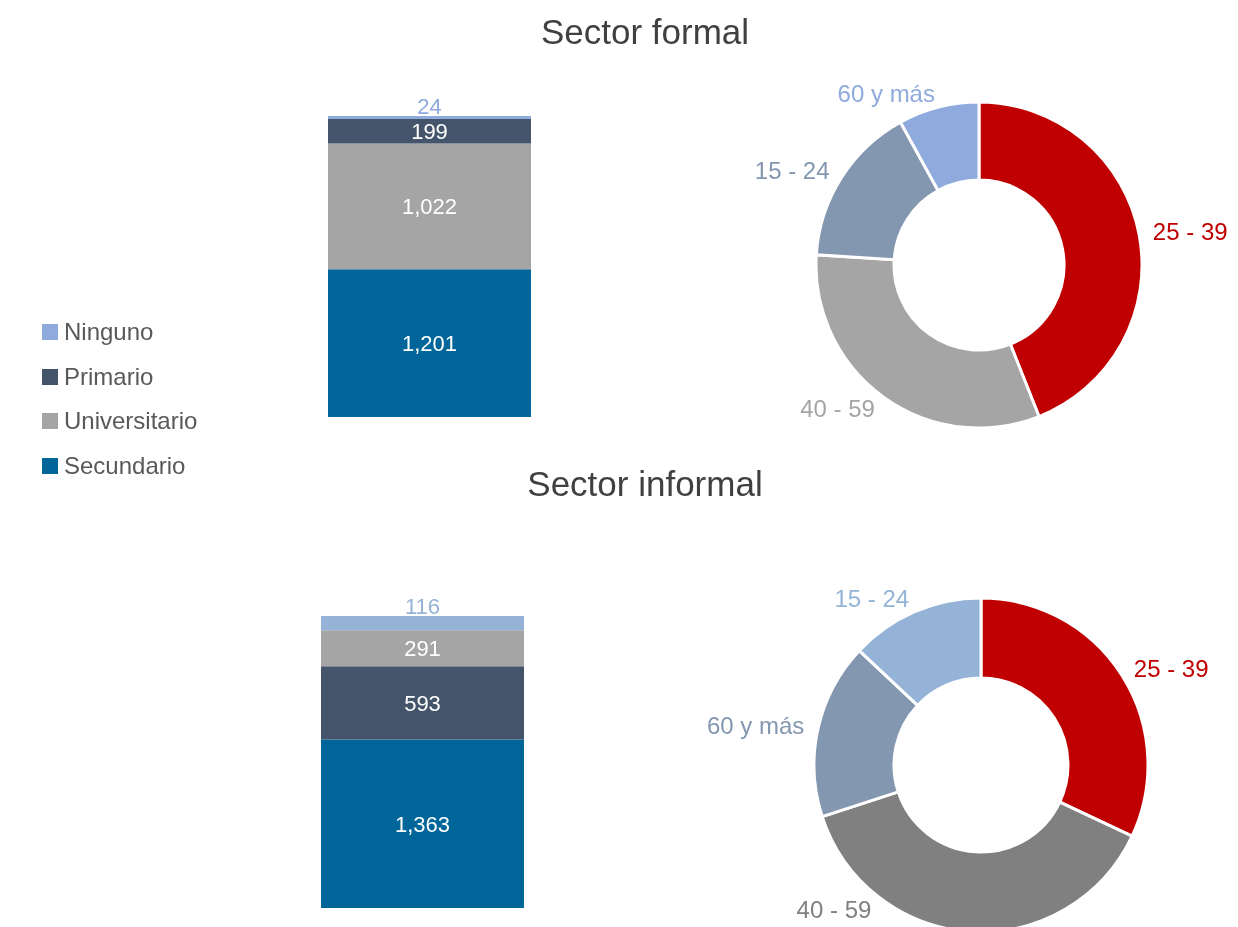 Image resolution: width=1238 pixels, height=927 pixels. I want to click on legend-label: Secundario, so click(125, 465).